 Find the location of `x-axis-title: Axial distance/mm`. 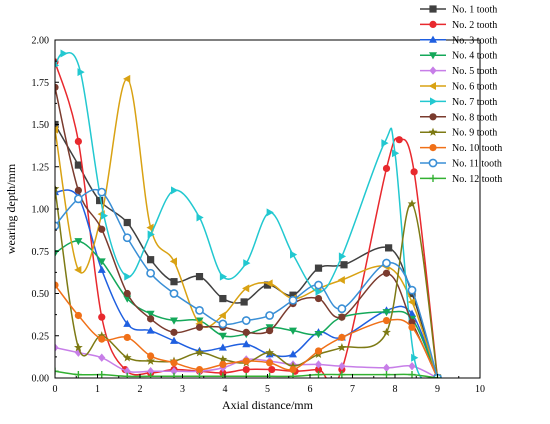

x-axis-title: Axial distance/mm is located at coordinates (268, 405).